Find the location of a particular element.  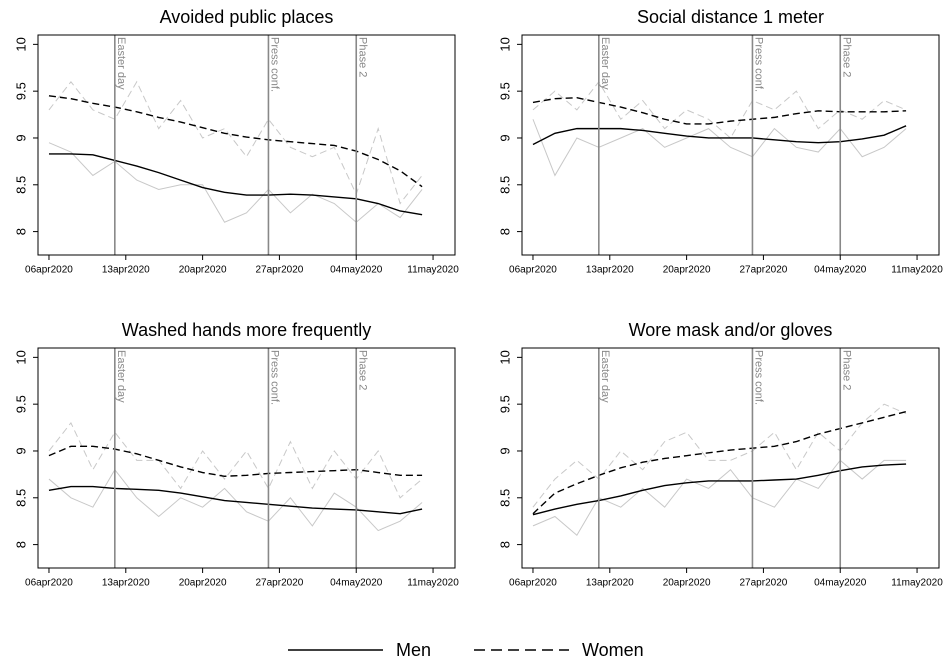

panel-title: Washed hands more frequently is located at coordinates (246, 330).